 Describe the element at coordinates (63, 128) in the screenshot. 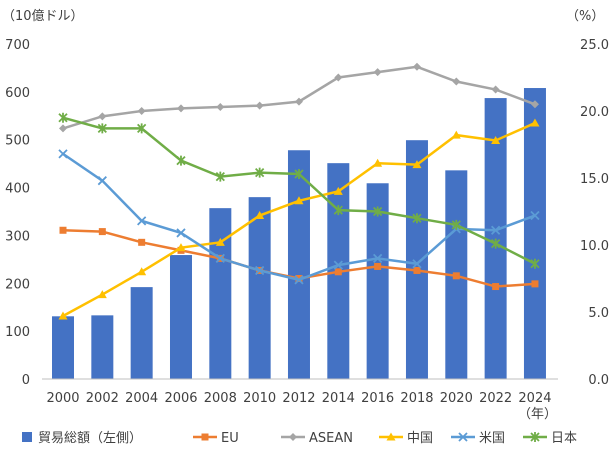

I see `point-ASEAN-2000` at that location.